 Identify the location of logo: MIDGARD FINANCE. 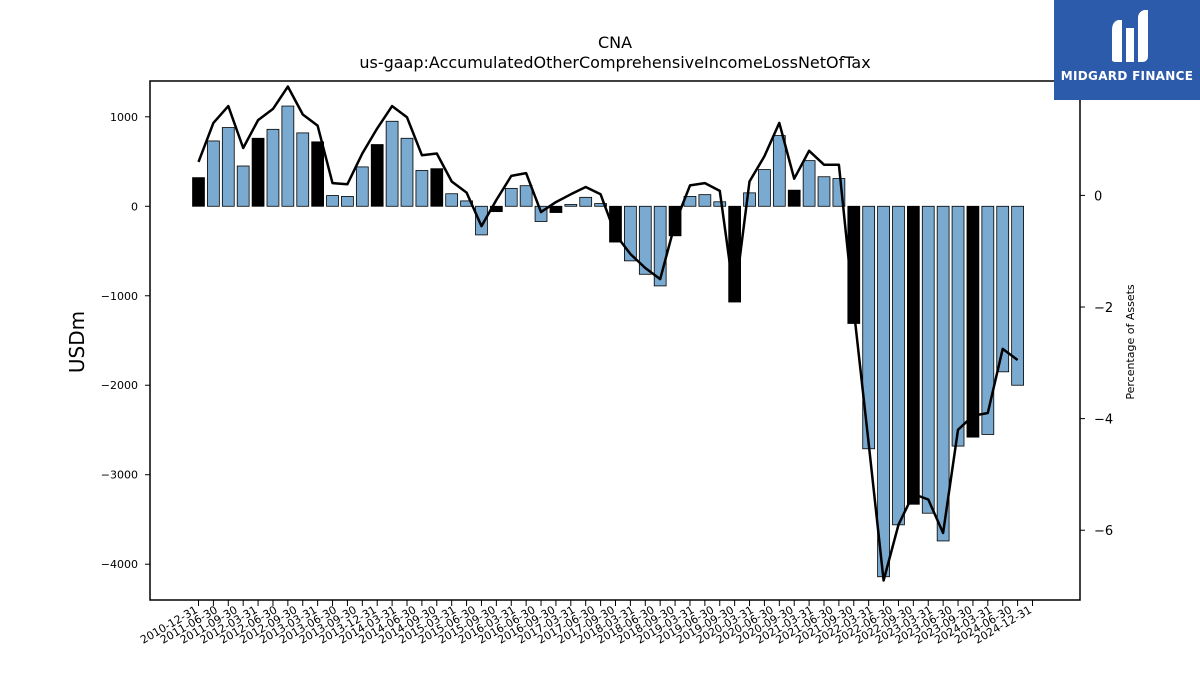
(1127, 50).